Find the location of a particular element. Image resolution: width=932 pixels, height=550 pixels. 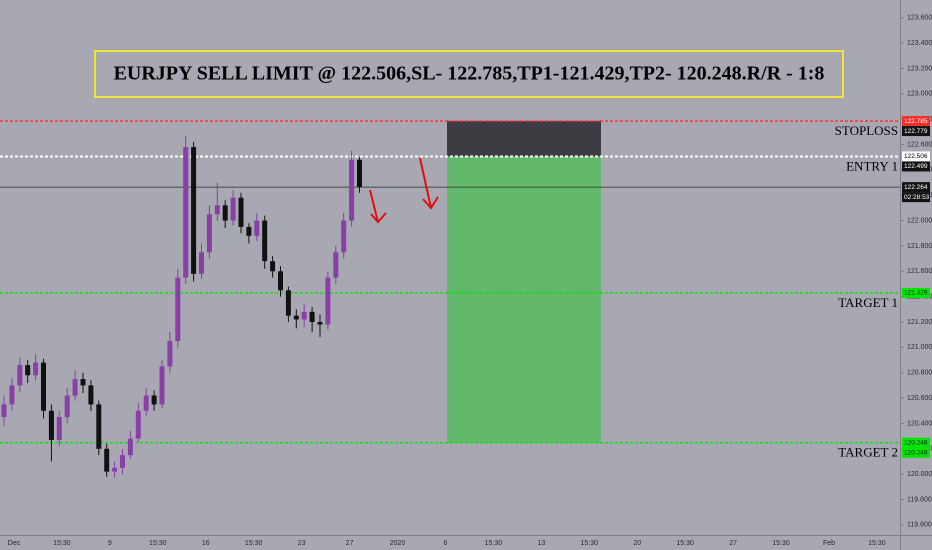

x-tick-label: 6 is located at coordinates (446, 543).